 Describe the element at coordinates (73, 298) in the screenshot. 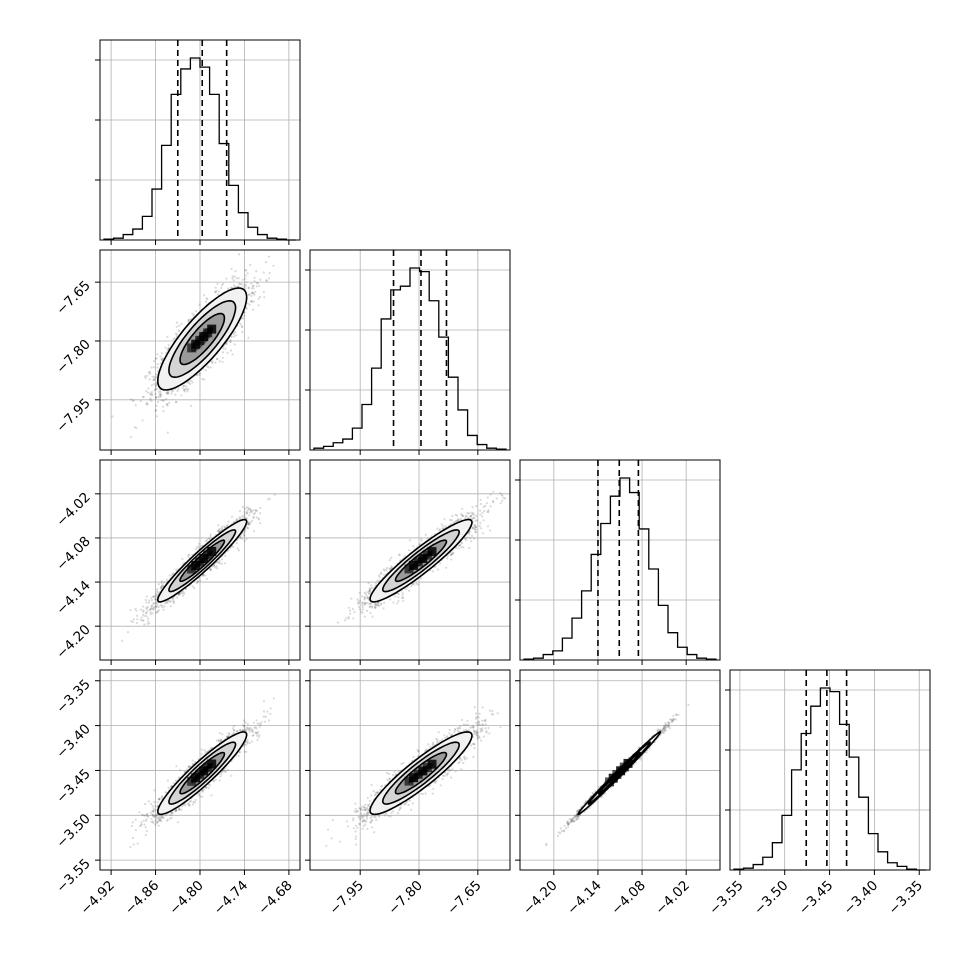

I see `y-tick-label: −7.65` at that location.